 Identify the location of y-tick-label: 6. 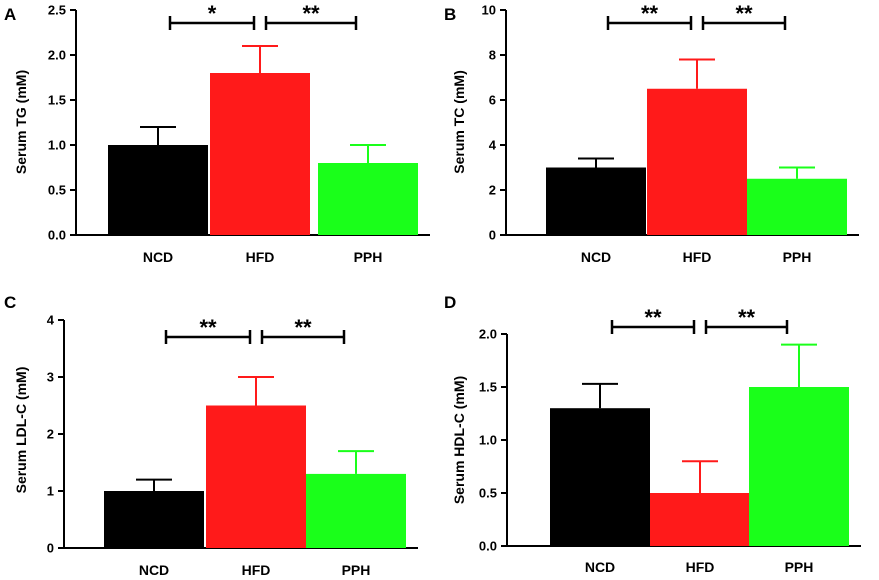
(492, 100).